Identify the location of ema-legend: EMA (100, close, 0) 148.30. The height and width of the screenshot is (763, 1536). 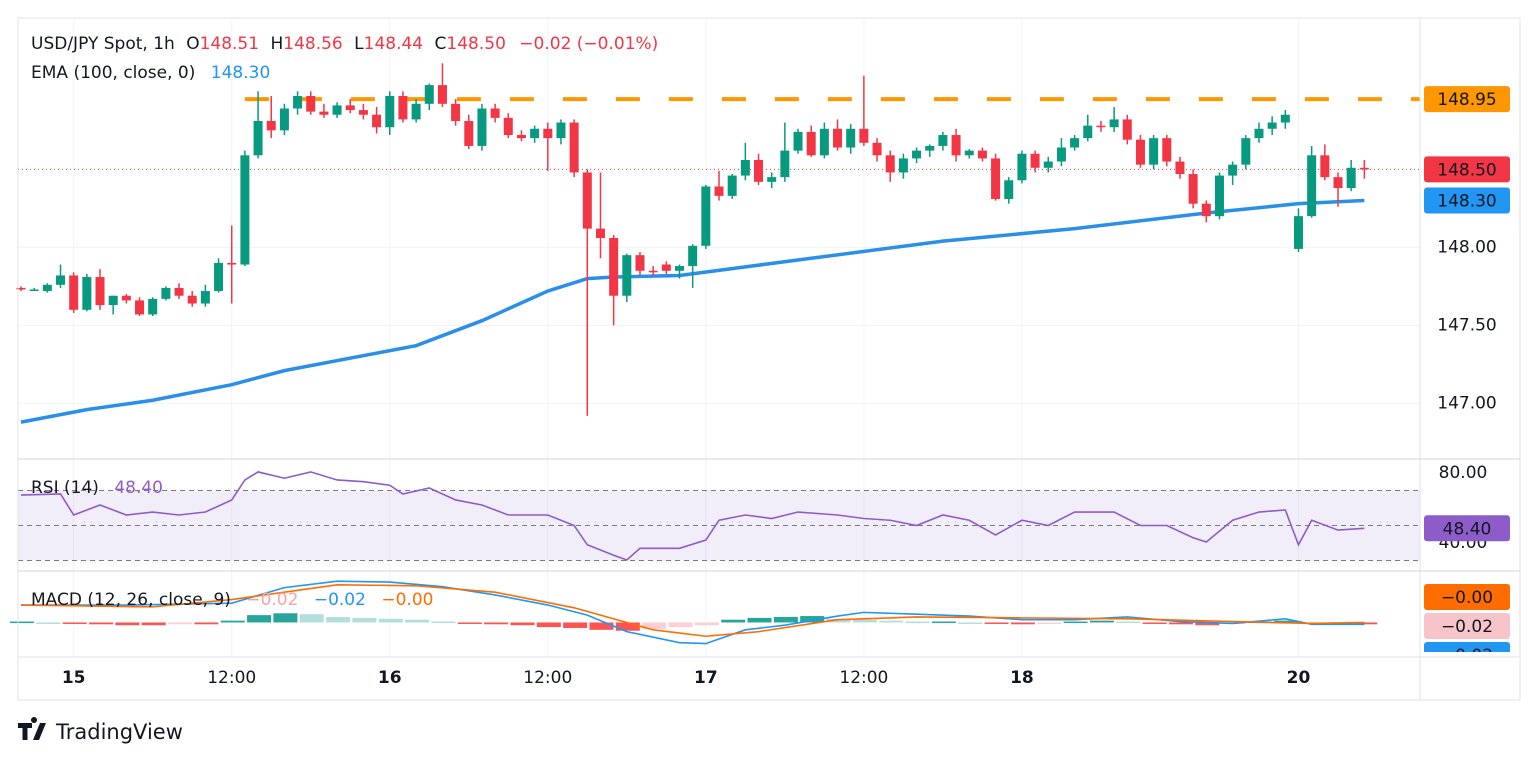
(150, 73).